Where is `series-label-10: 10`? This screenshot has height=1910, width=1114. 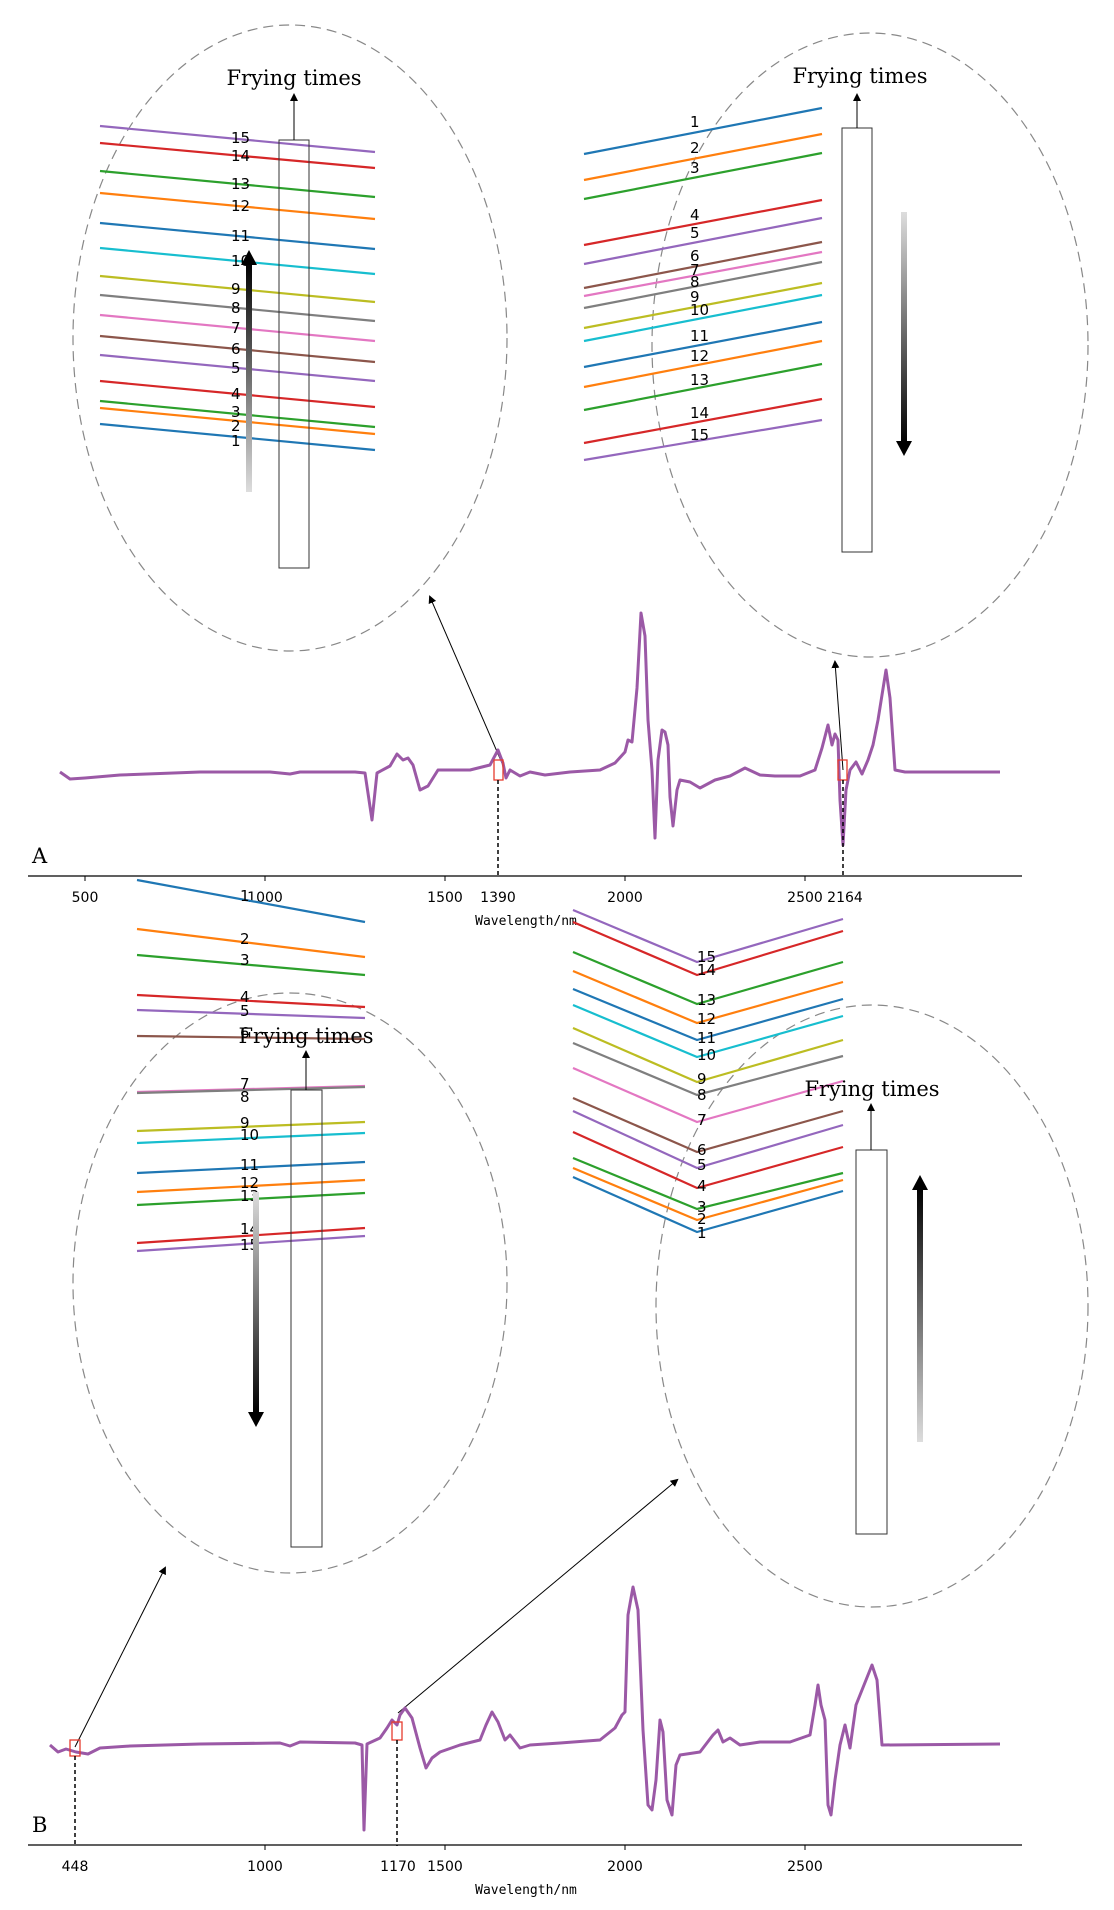
series-label-10: 10 is located at coordinates (240, 261).